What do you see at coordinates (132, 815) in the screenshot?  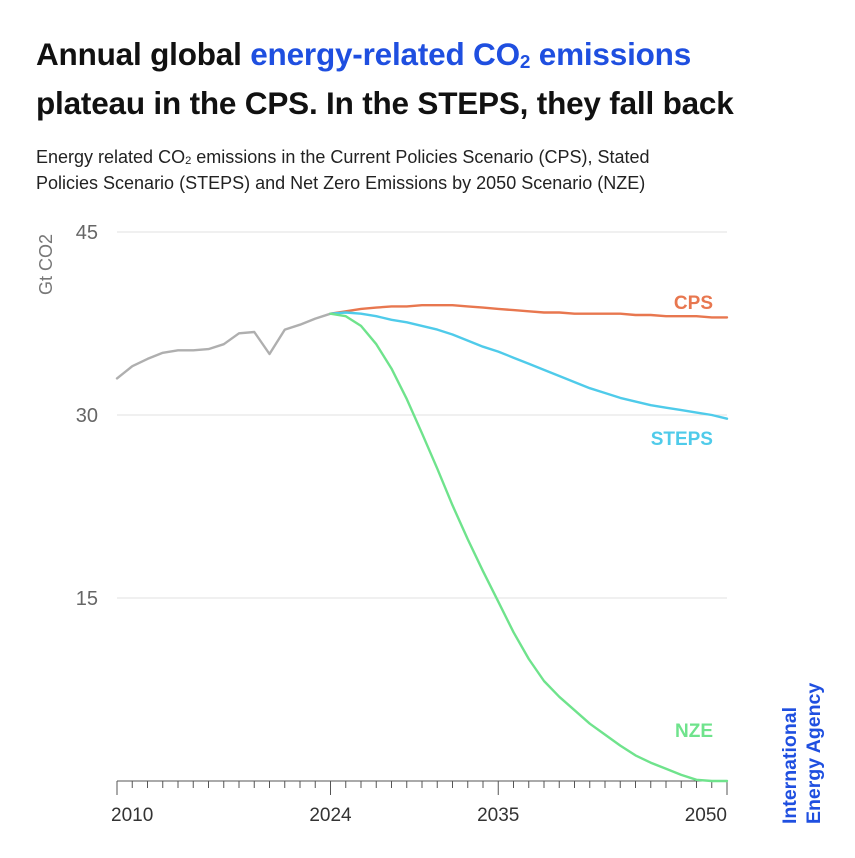 I see `x-tick-label: 2010` at bounding box center [132, 815].